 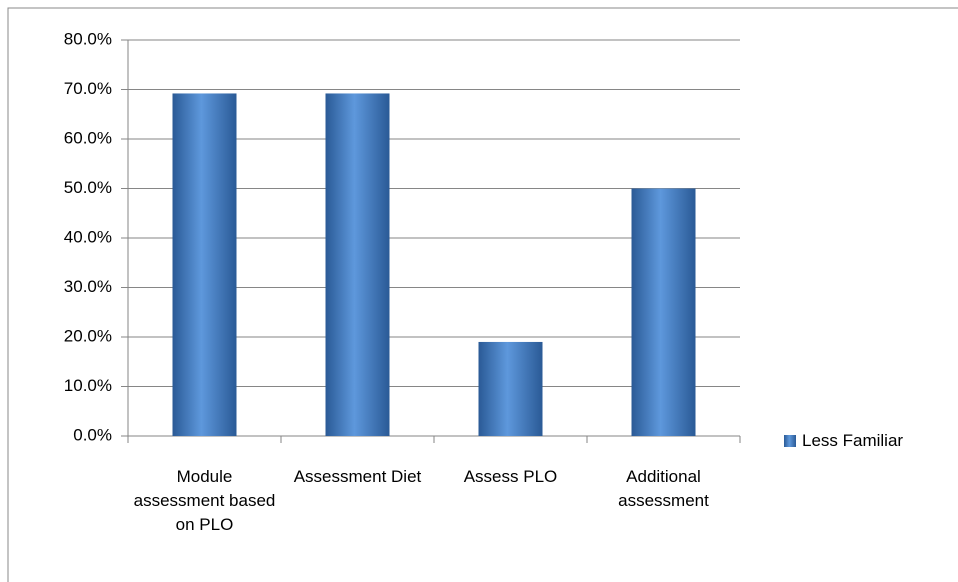 I want to click on y-tick-label: 70.0%, so click(x=88, y=88).